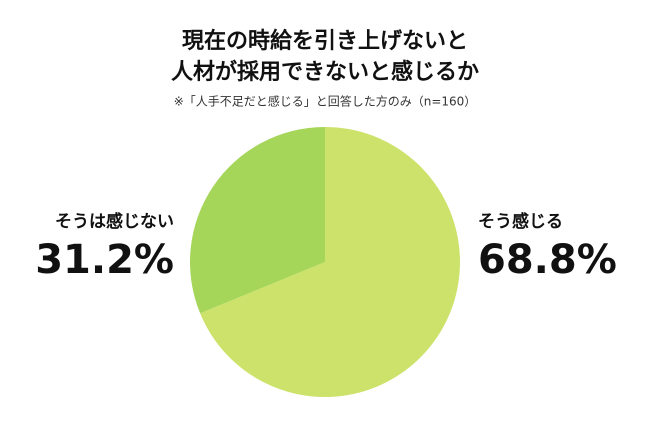 The image size is (650, 436). I want to click on chart-title: 人材が採用できないと感じるか, so click(325, 72).